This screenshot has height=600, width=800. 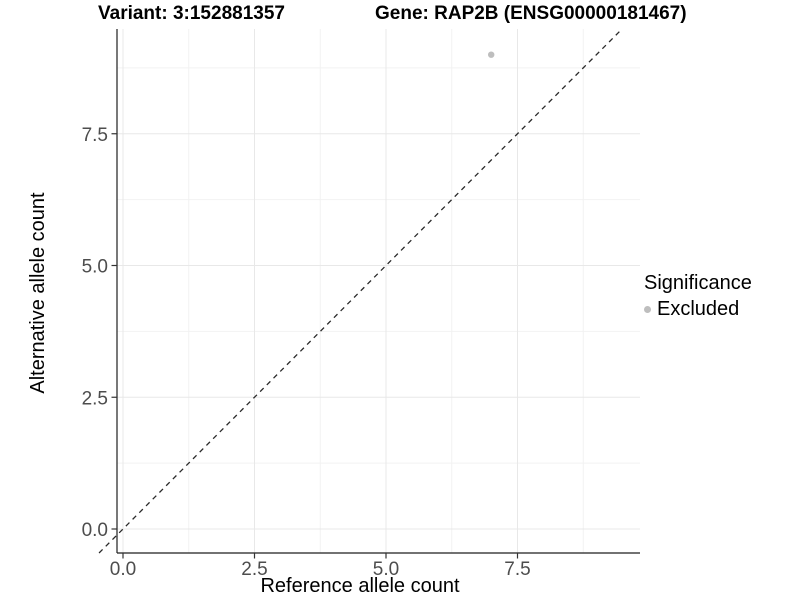 I want to click on y-tick-label: 0.0, so click(x=95, y=530).